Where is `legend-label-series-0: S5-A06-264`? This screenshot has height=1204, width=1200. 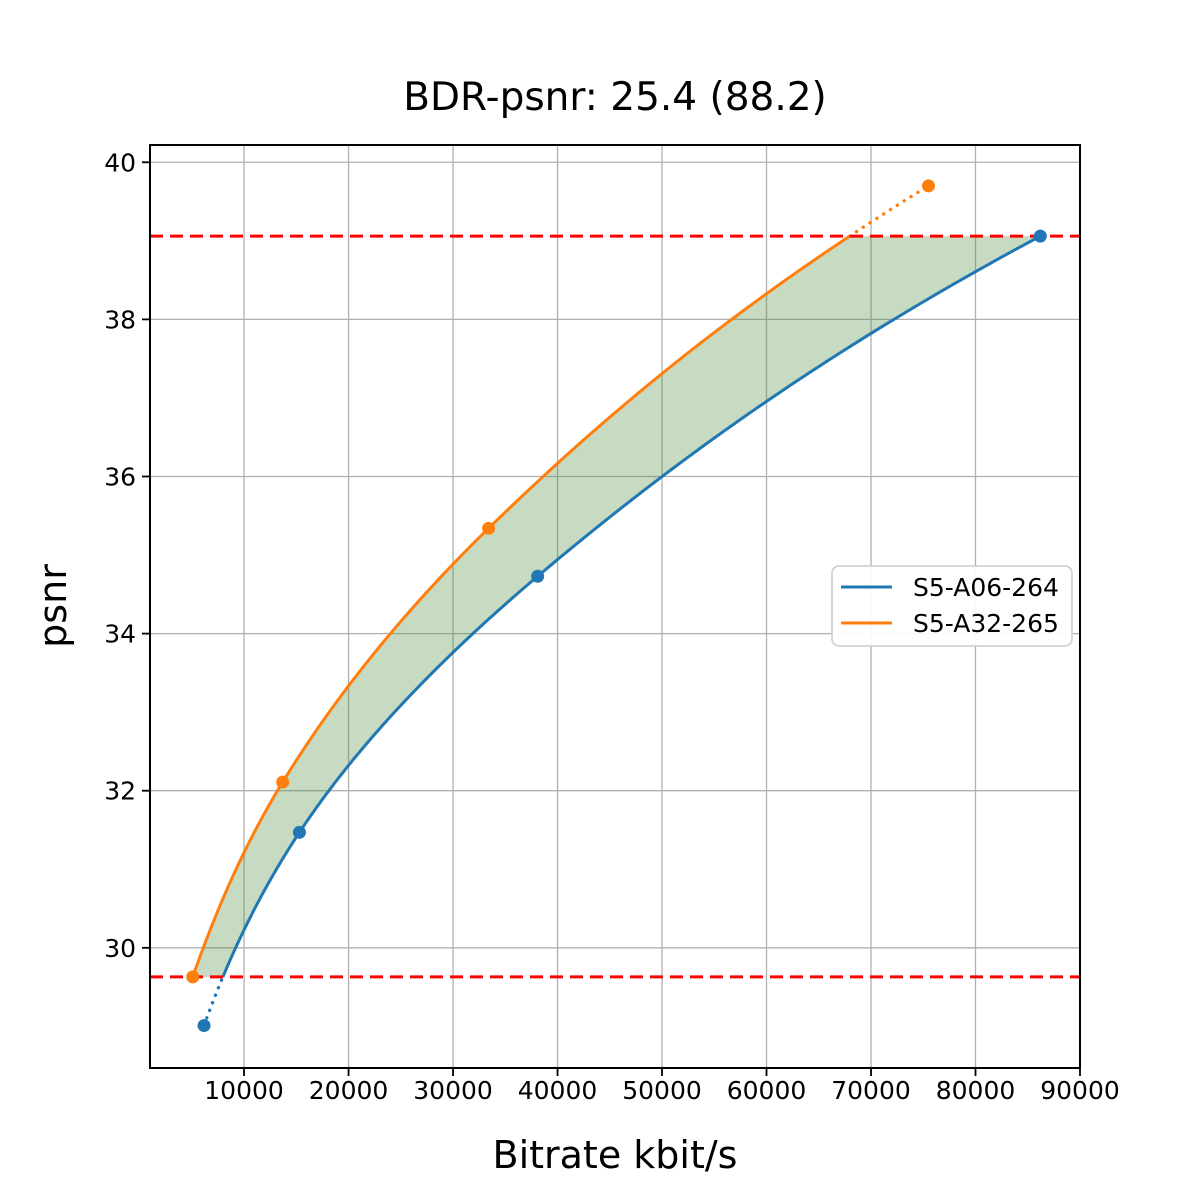
legend-label-series-0: S5-A06-264 is located at coordinates (986, 587).